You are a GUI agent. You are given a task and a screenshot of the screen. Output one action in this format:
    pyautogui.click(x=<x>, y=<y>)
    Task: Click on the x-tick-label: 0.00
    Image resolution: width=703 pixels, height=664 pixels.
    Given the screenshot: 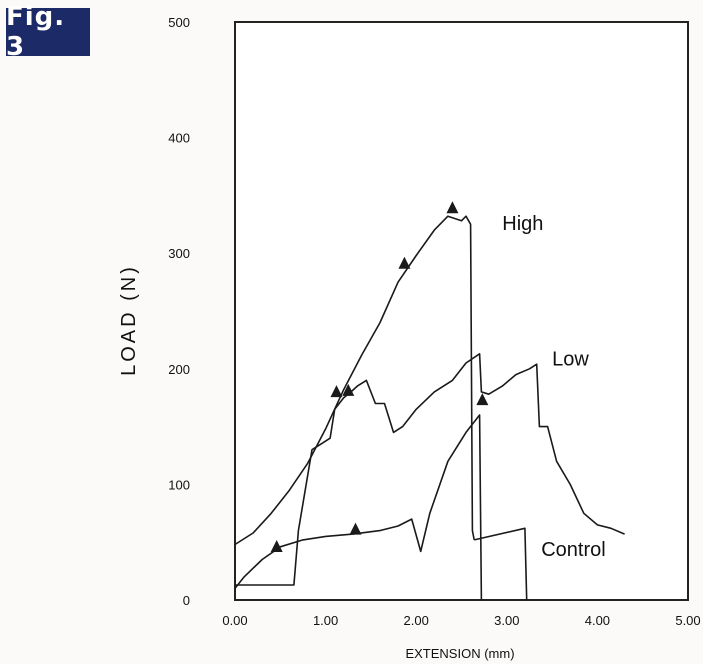 What is the action you would take?
    pyautogui.click(x=234, y=620)
    